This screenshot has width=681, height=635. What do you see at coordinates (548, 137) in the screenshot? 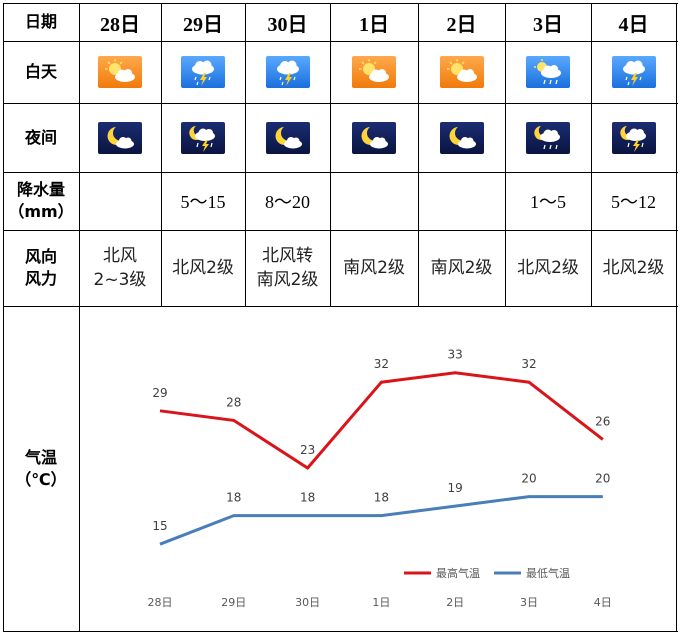
I see `moon-cloud-rain-icon` at bounding box center [548, 137].